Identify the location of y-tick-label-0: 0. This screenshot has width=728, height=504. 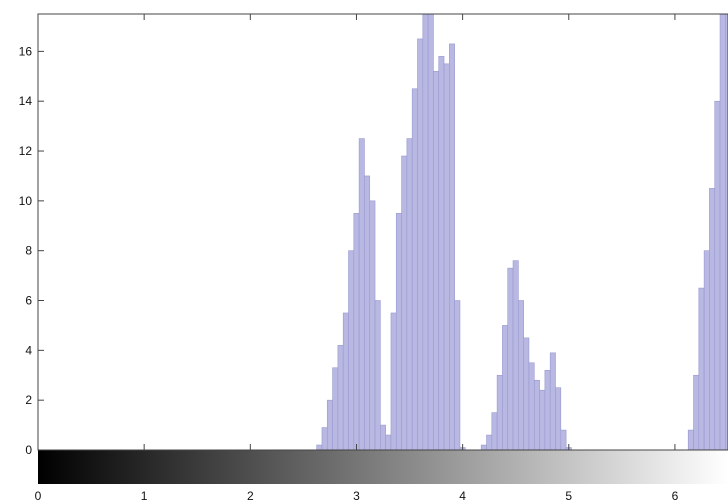
(28, 450).